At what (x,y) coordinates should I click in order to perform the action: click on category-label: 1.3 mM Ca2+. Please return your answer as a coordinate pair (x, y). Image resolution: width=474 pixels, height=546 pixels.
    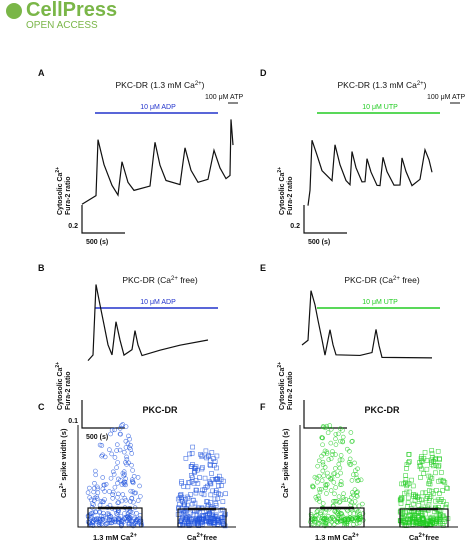
    Looking at the image, I should click on (115, 537).